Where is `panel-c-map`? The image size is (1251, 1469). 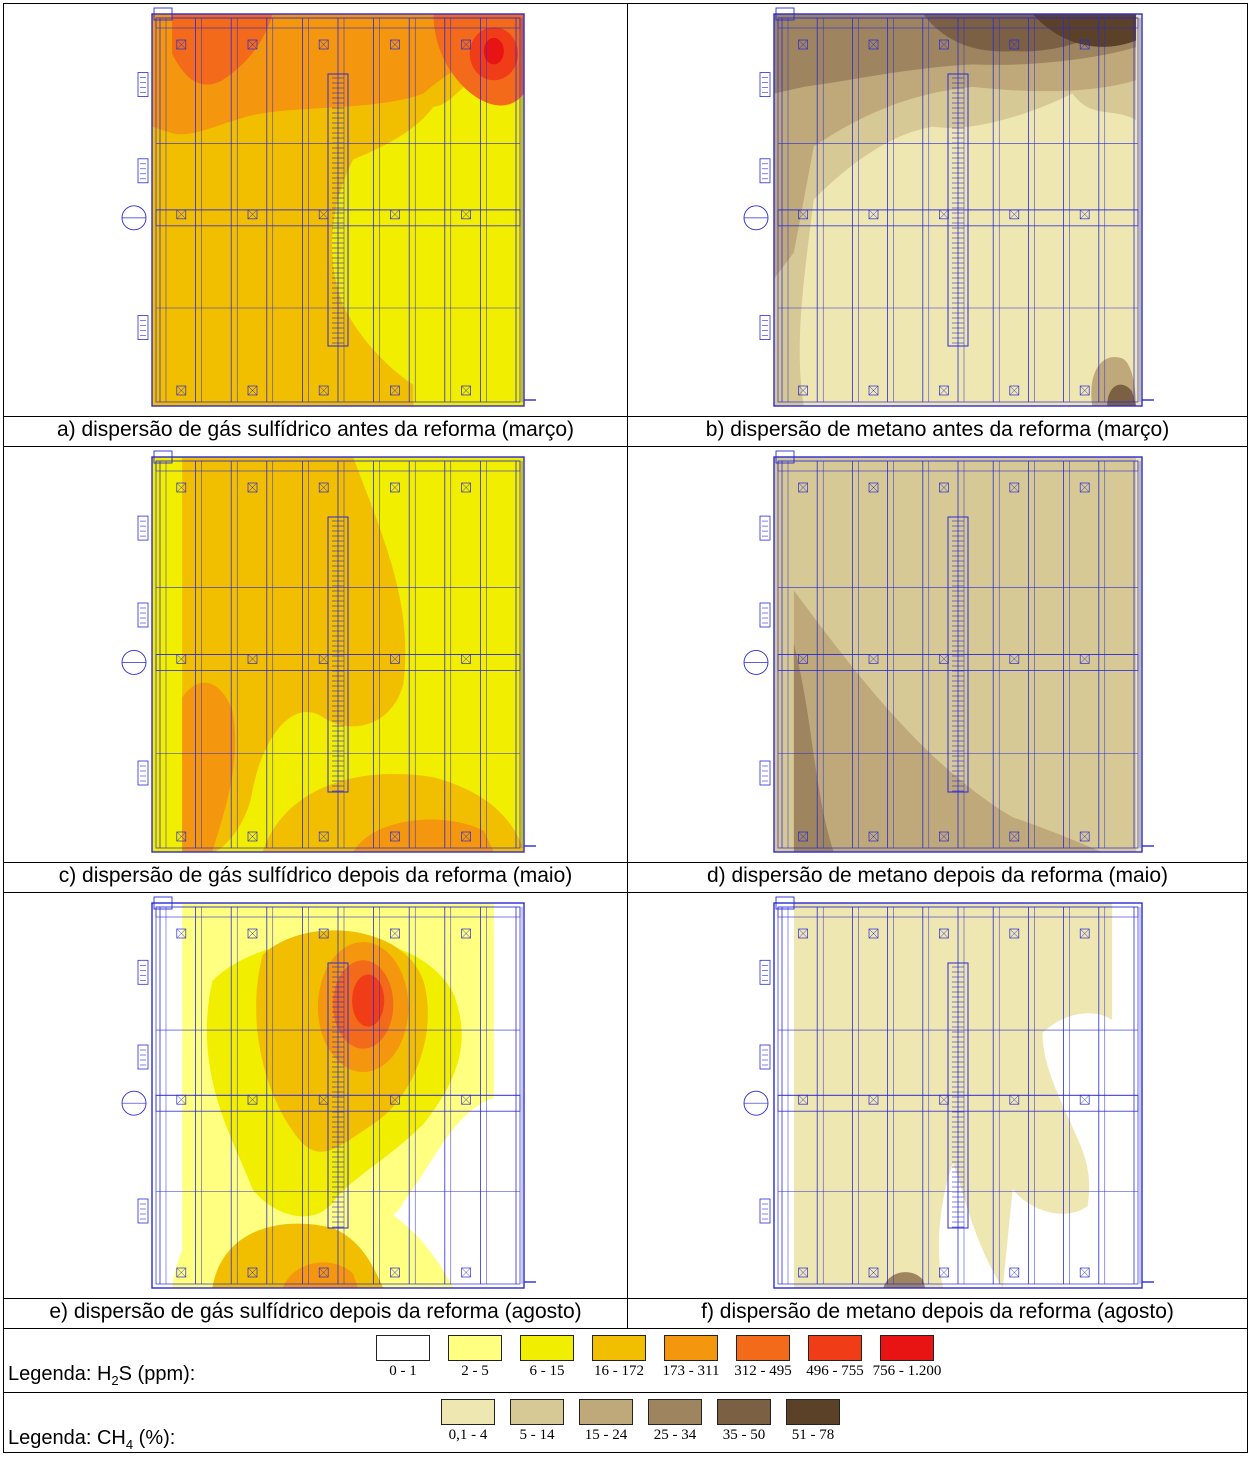 panel-c-map is located at coordinates (315, 654).